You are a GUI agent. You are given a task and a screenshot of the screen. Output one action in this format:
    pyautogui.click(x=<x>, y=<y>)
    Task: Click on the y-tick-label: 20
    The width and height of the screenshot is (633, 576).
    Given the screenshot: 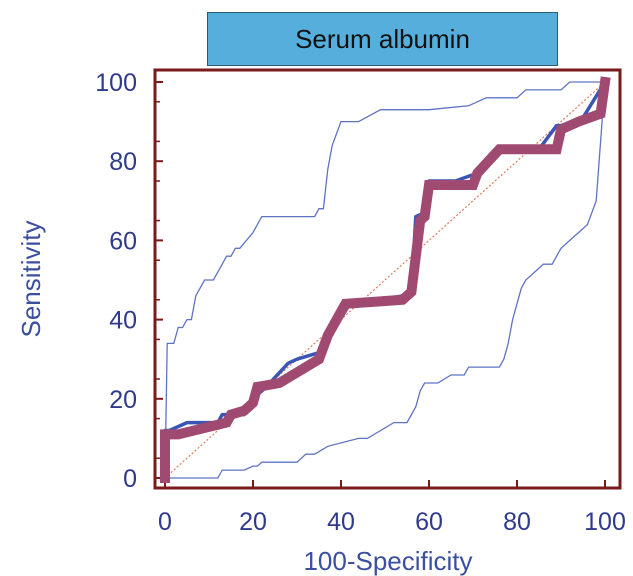 What is the action you would take?
    pyautogui.click(x=123, y=400)
    